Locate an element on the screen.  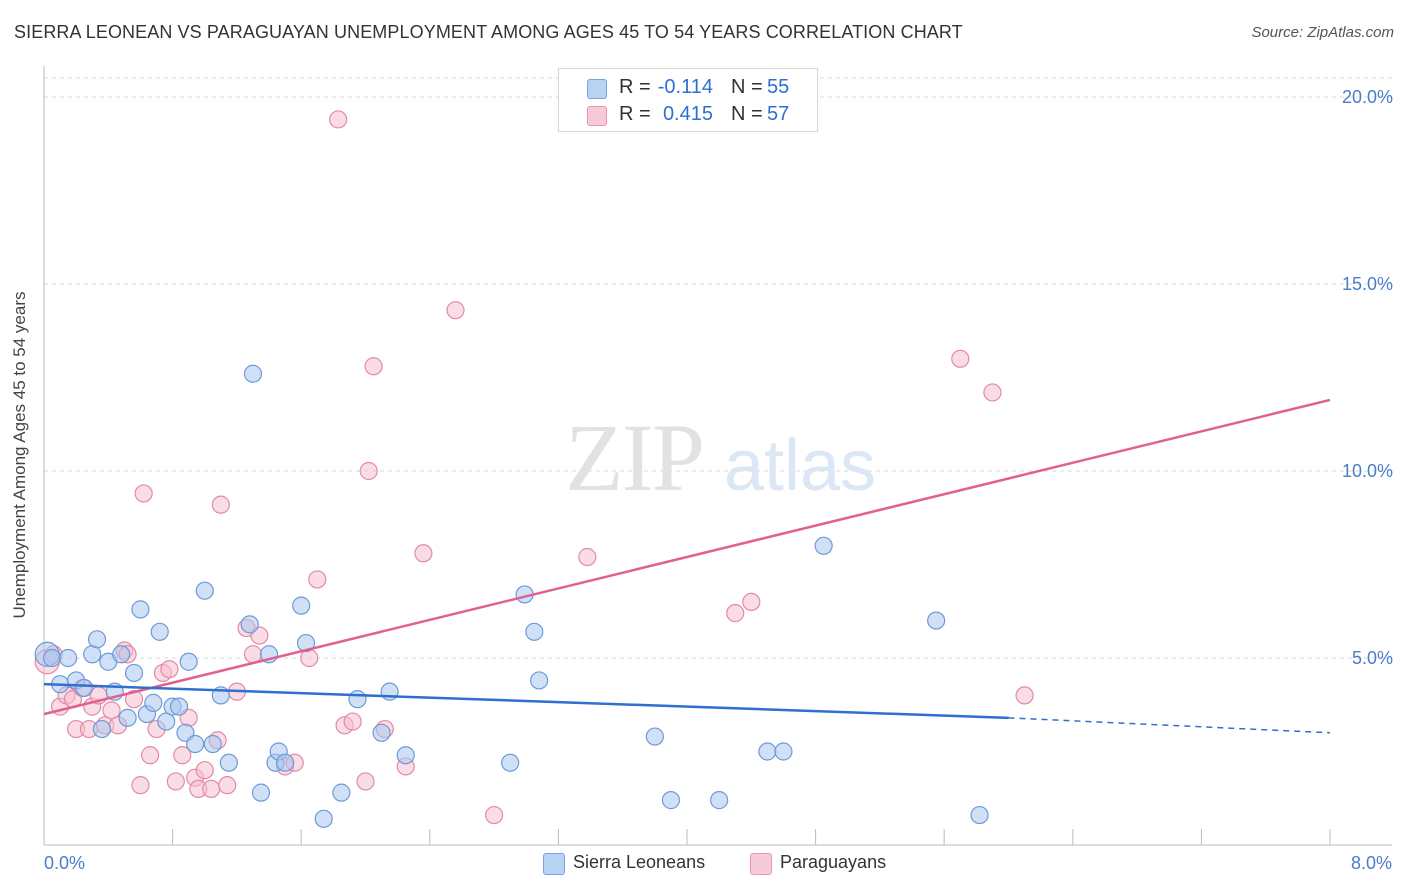
watermark-atlas: atlas is located at coordinates (800, 466).